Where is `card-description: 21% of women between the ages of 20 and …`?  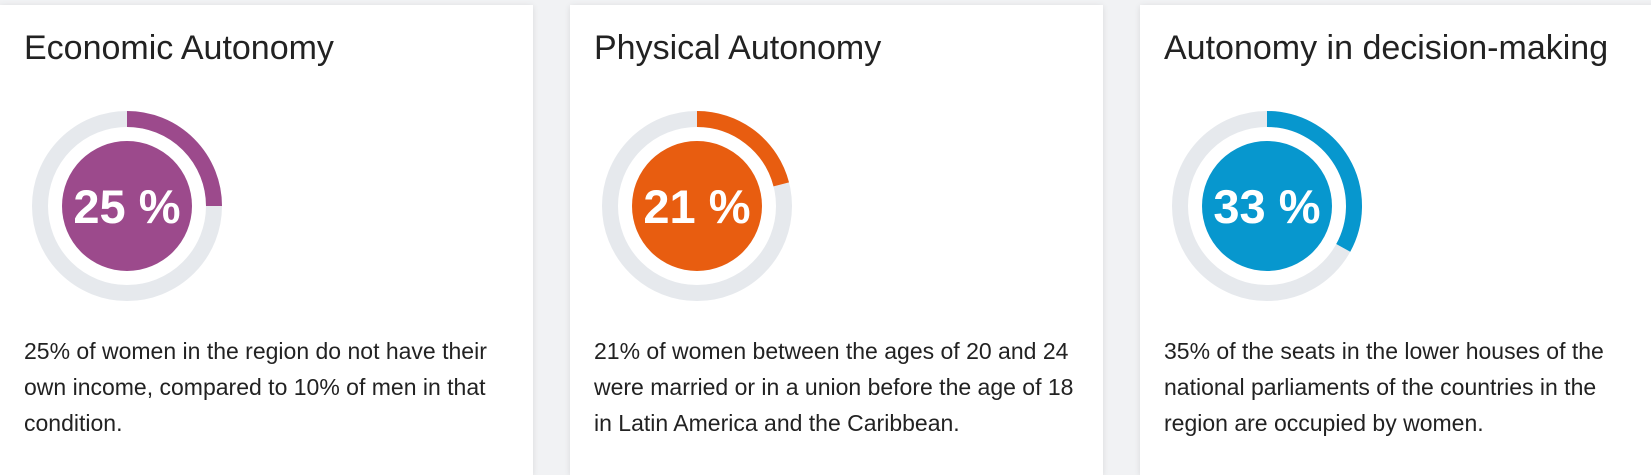
card-description: 21% of women between the ages of 20 and … is located at coordinates (834, 387).